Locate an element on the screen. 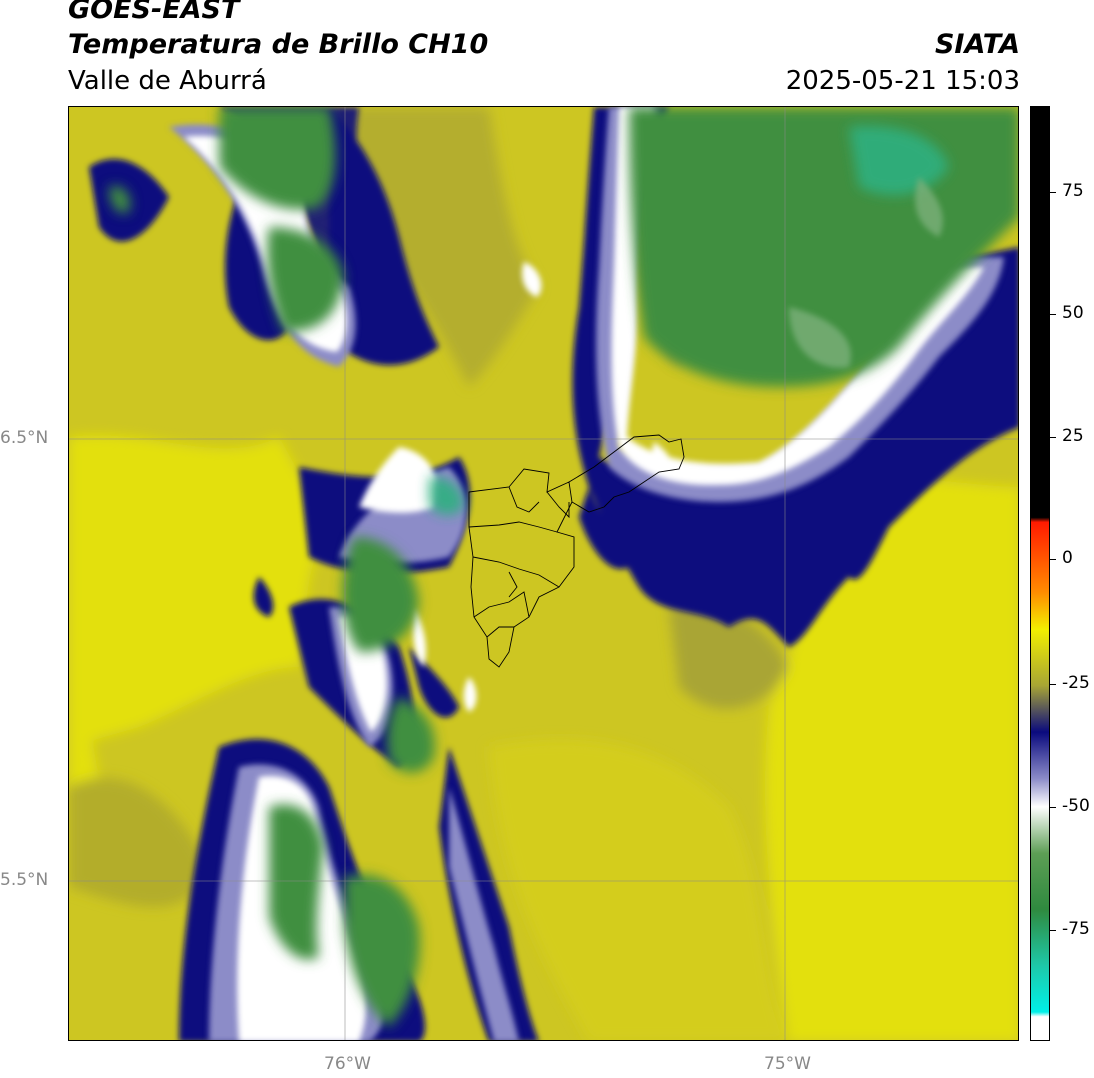 The image size is (1094, 1078). colorbar-tick-label: -50 is located at coordinates (1076, 806).